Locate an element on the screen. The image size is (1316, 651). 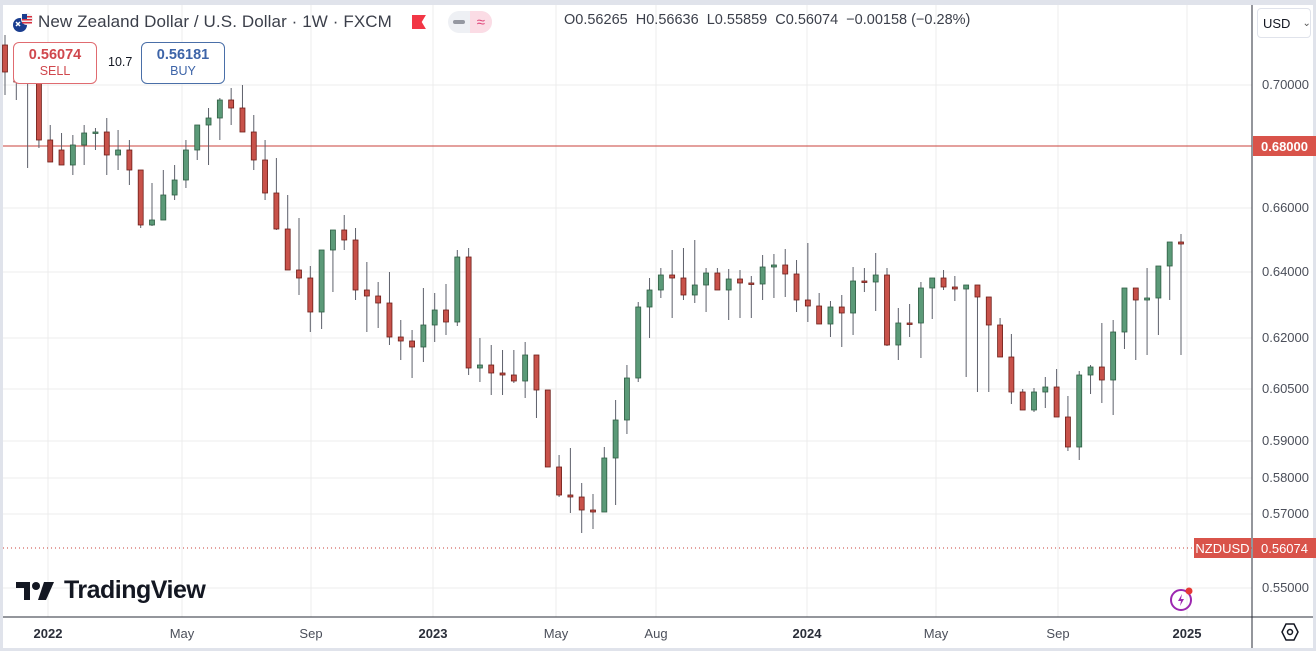
price-axis-label: 0.70000 is located at coordinates (1285, 84).